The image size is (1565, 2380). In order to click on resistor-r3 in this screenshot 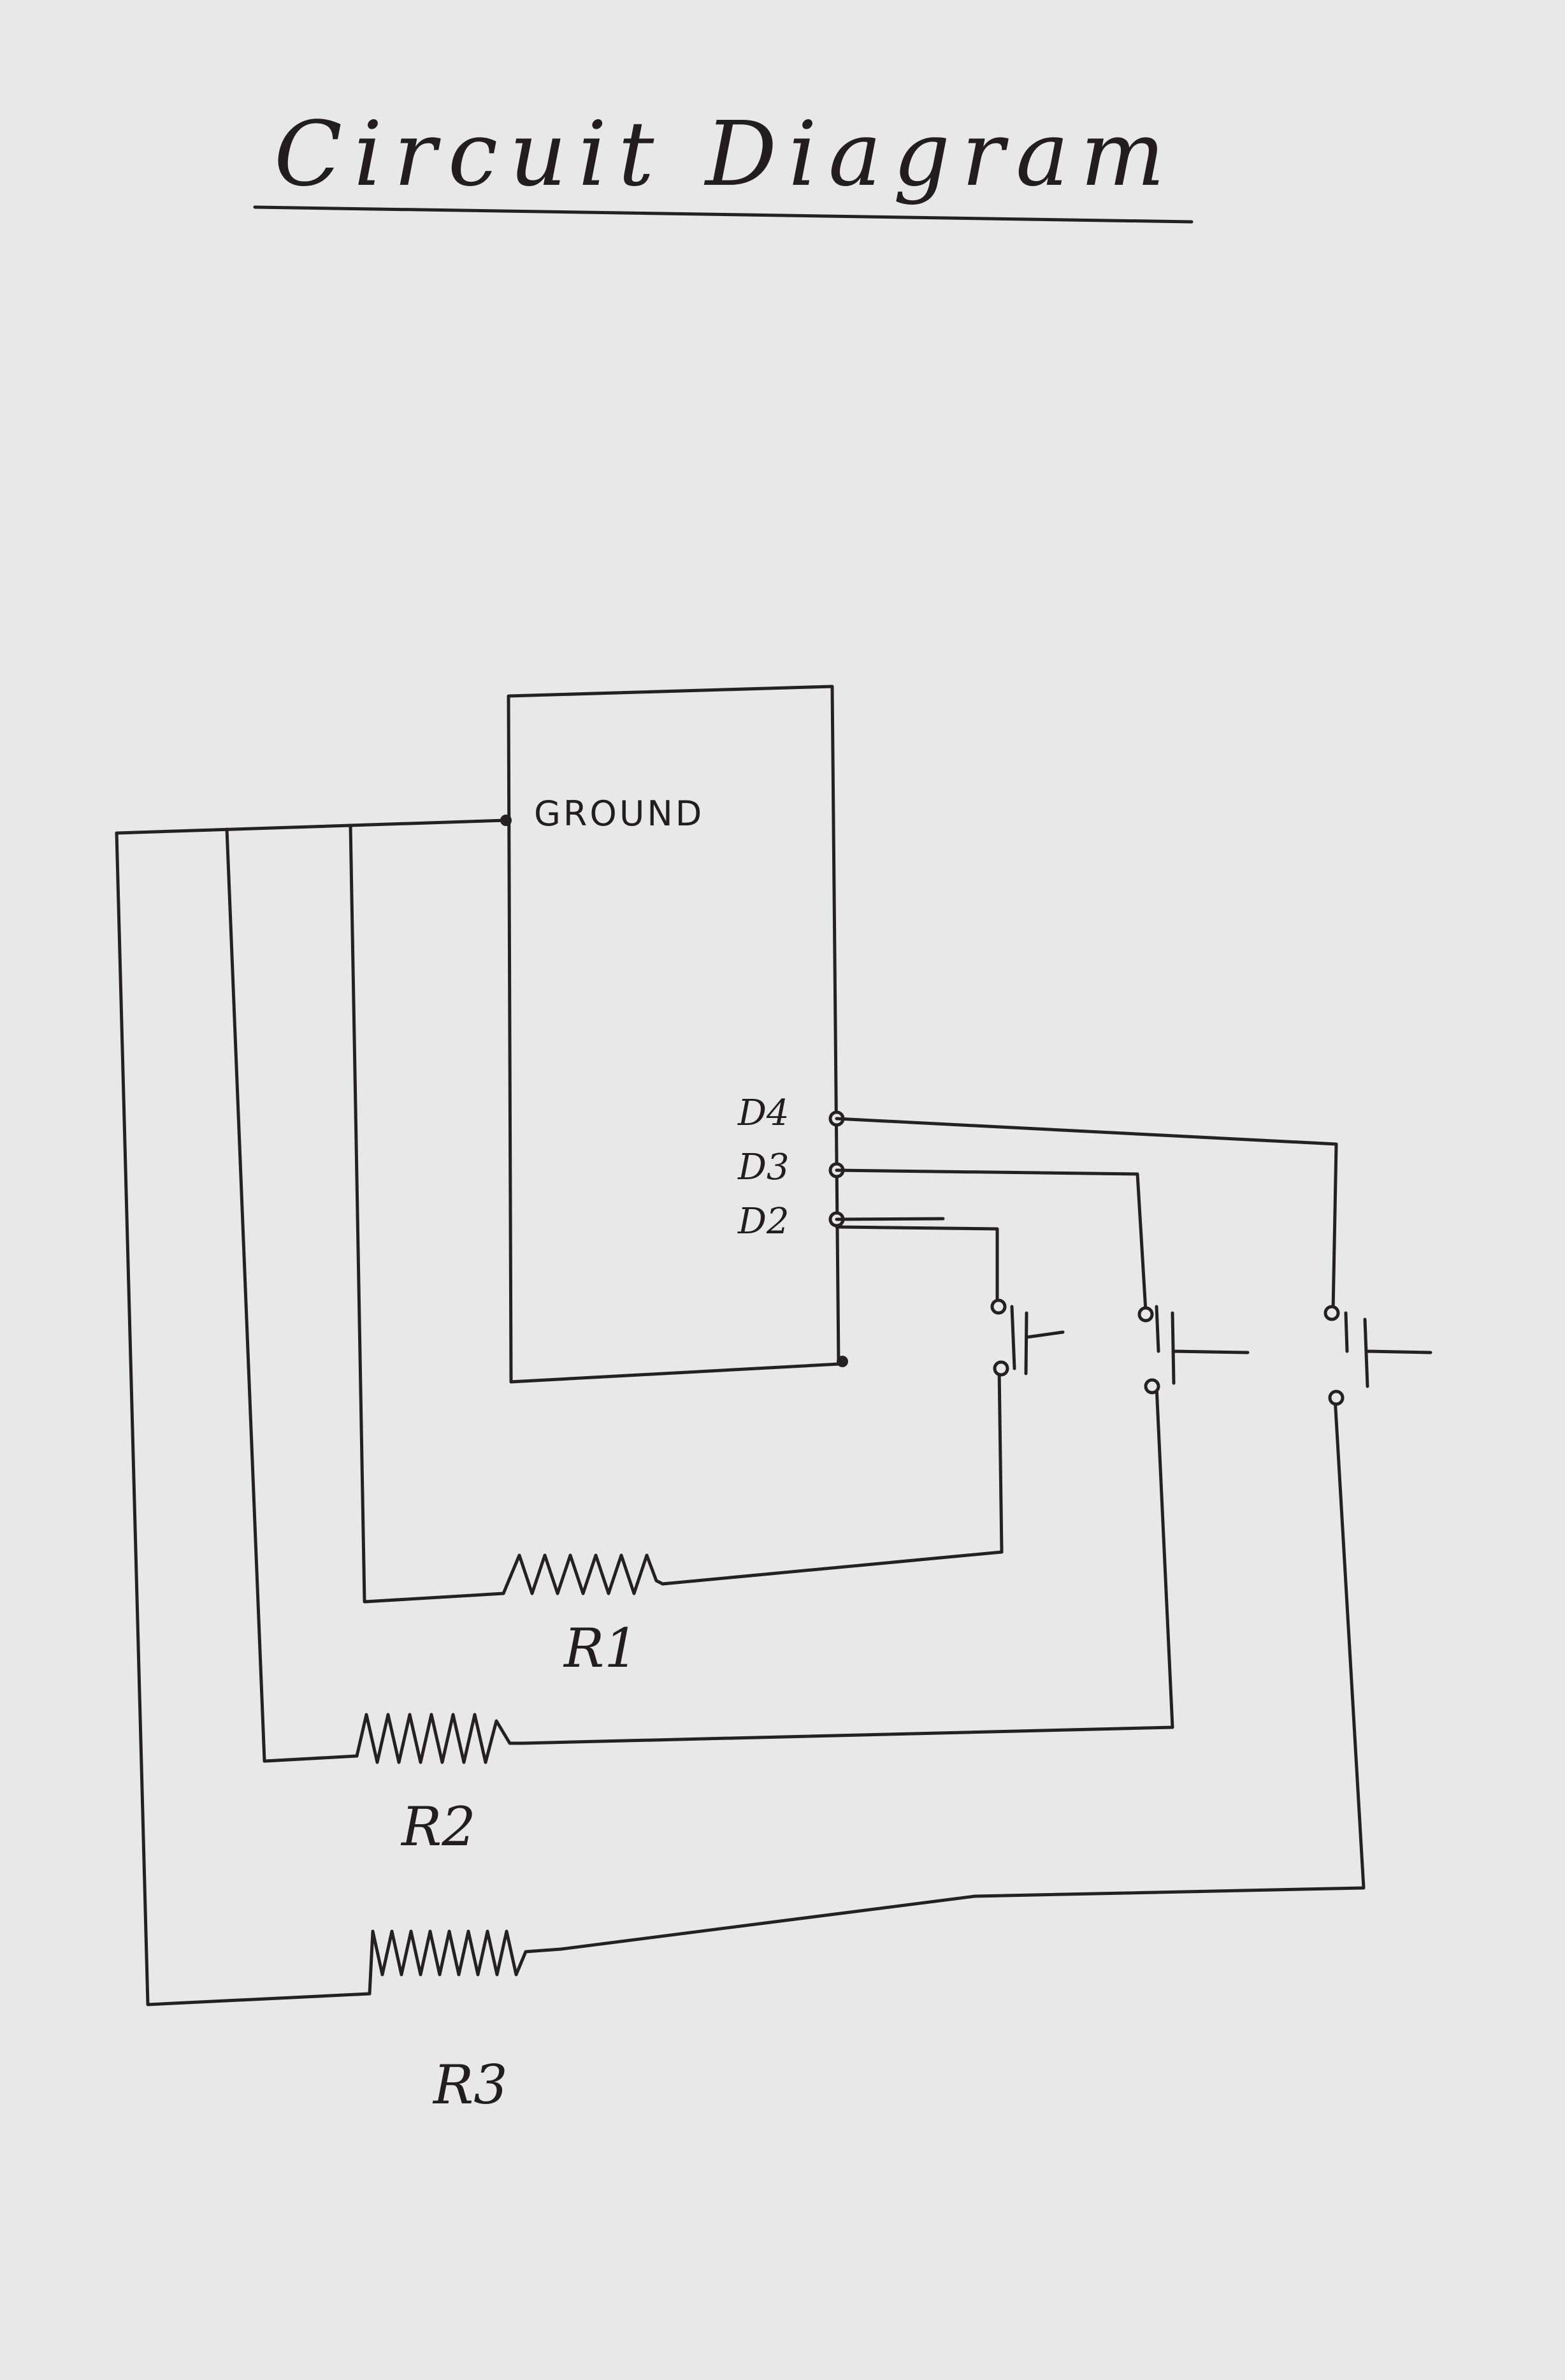, I will do `click(465, 1962)`.